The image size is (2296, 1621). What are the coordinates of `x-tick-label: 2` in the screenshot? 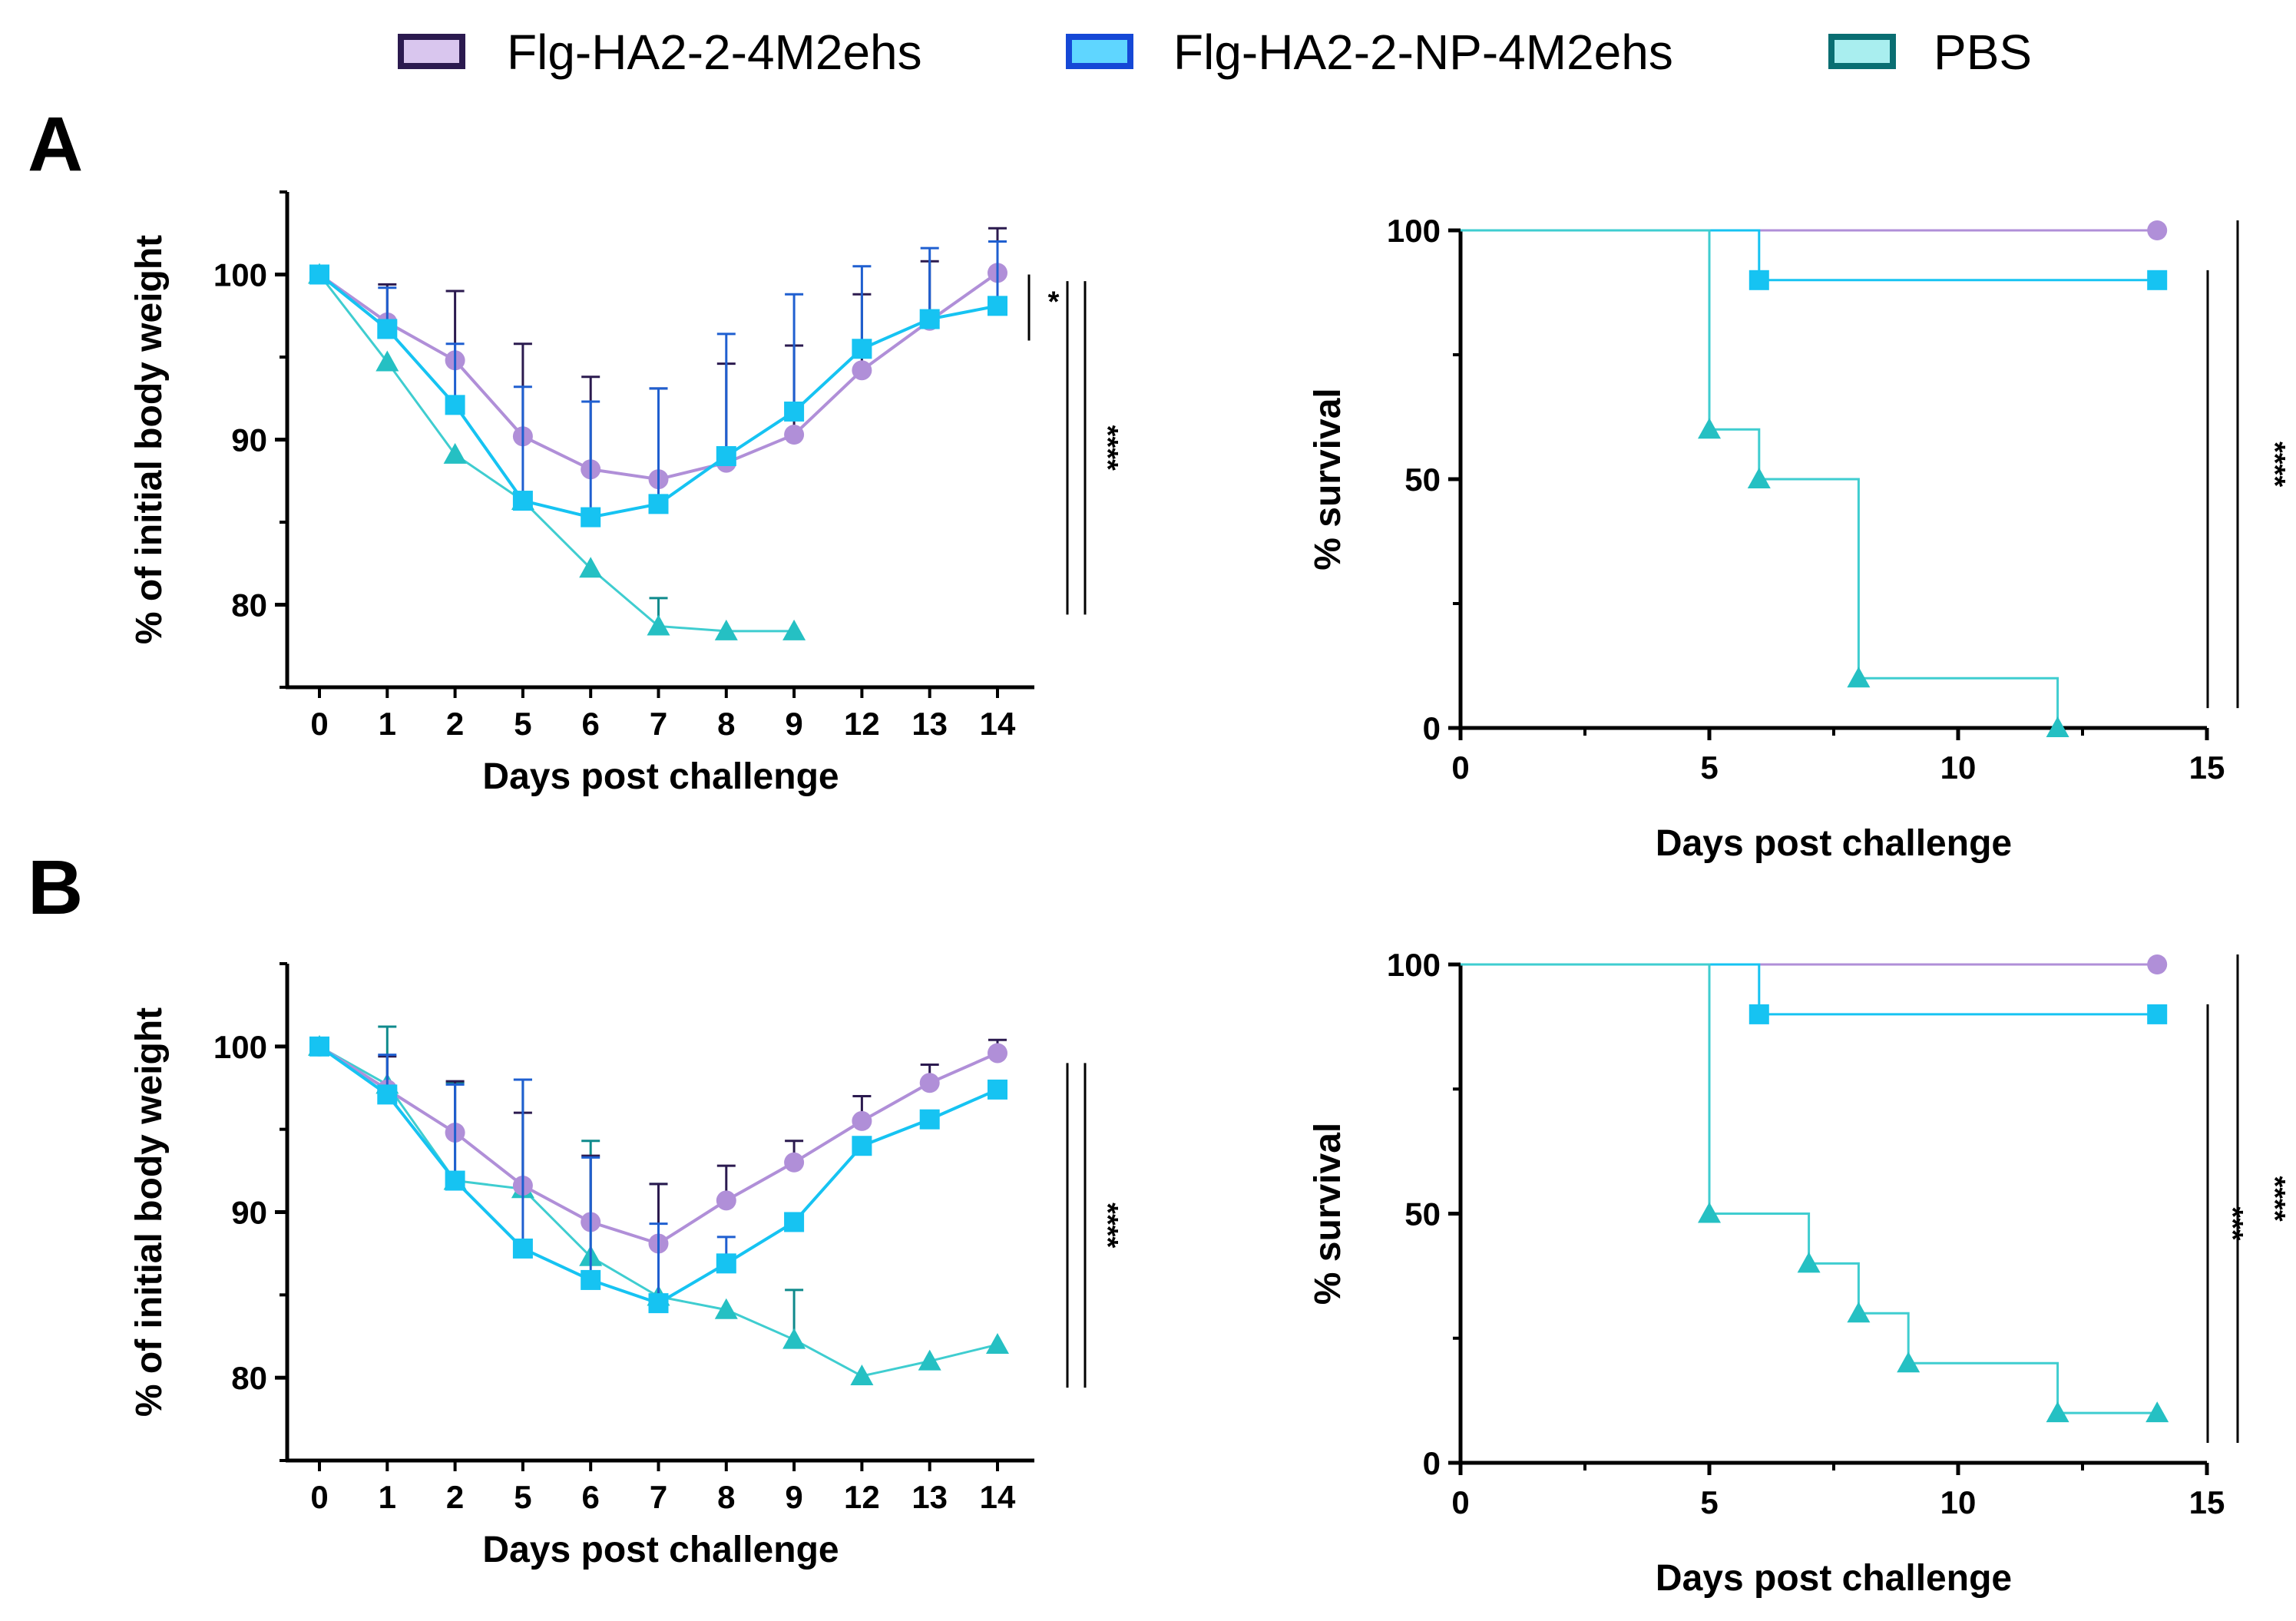 It's located at (455, 1497).